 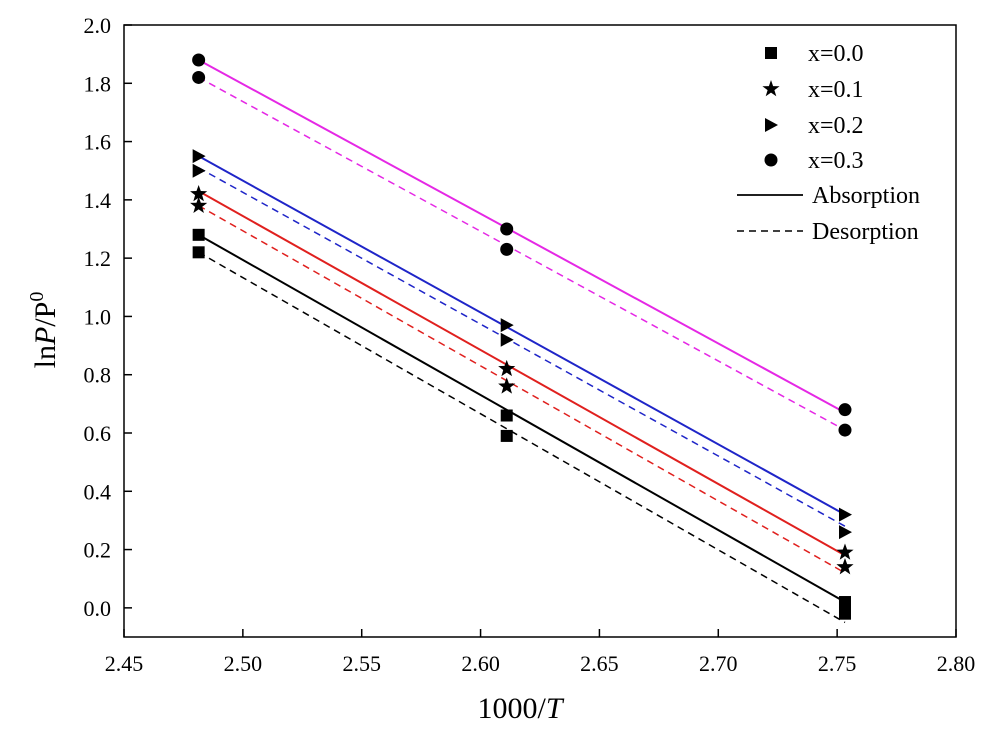 I want to click on legend-marker-triangle, so click(x=771, y=125).